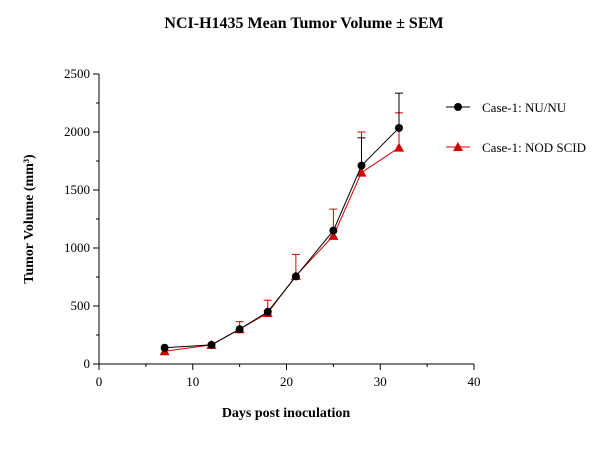 The width and height of the screenshot is (608, 458). Describe the element at coordinates (77, 247) in the screenshot. I see `y-tick-label: 1000` at that location.